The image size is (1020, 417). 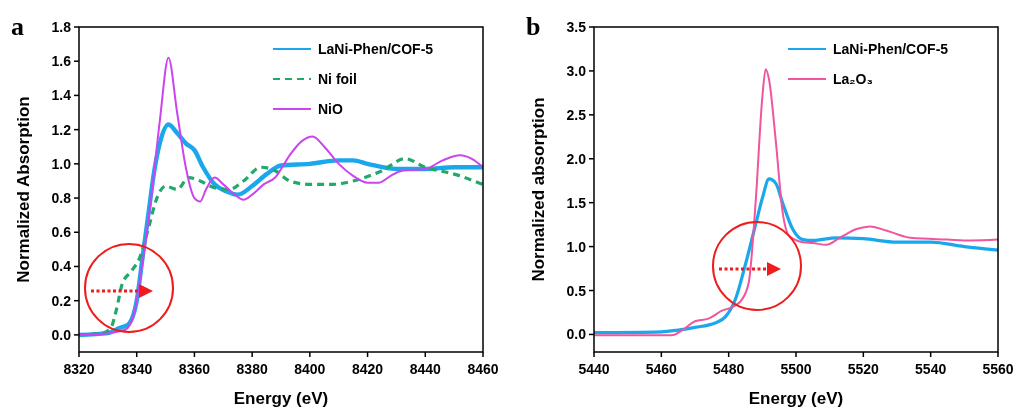 I want to click on y-tick-label: 1.4, so click(x=61, y=95).